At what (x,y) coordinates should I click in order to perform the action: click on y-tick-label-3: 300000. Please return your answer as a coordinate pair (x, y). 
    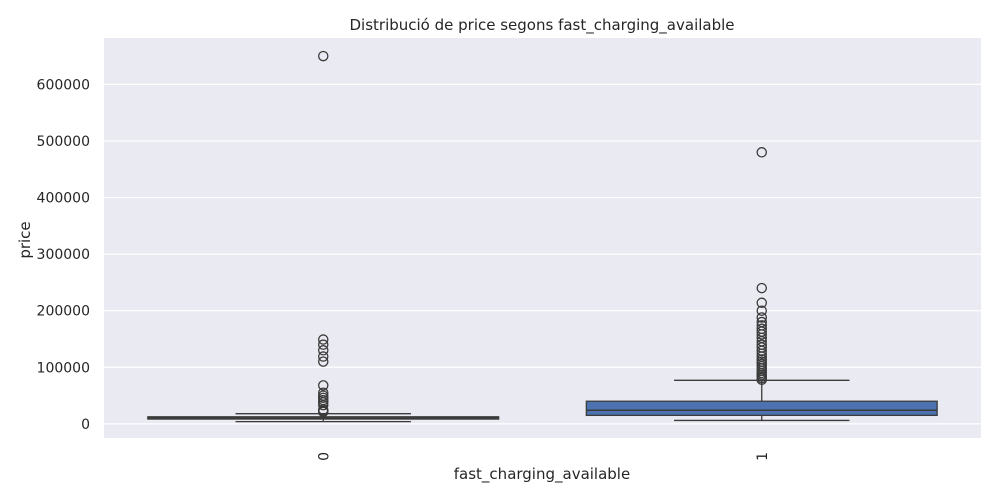
    Looking at the image, I should click on (63, 255).